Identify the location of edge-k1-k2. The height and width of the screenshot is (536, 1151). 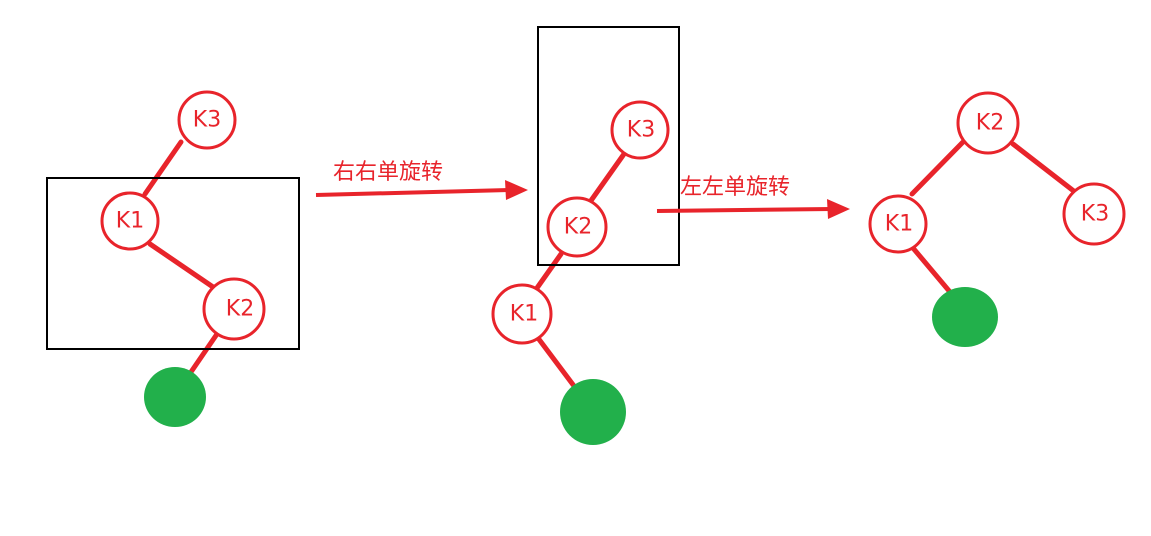
(181, 265).